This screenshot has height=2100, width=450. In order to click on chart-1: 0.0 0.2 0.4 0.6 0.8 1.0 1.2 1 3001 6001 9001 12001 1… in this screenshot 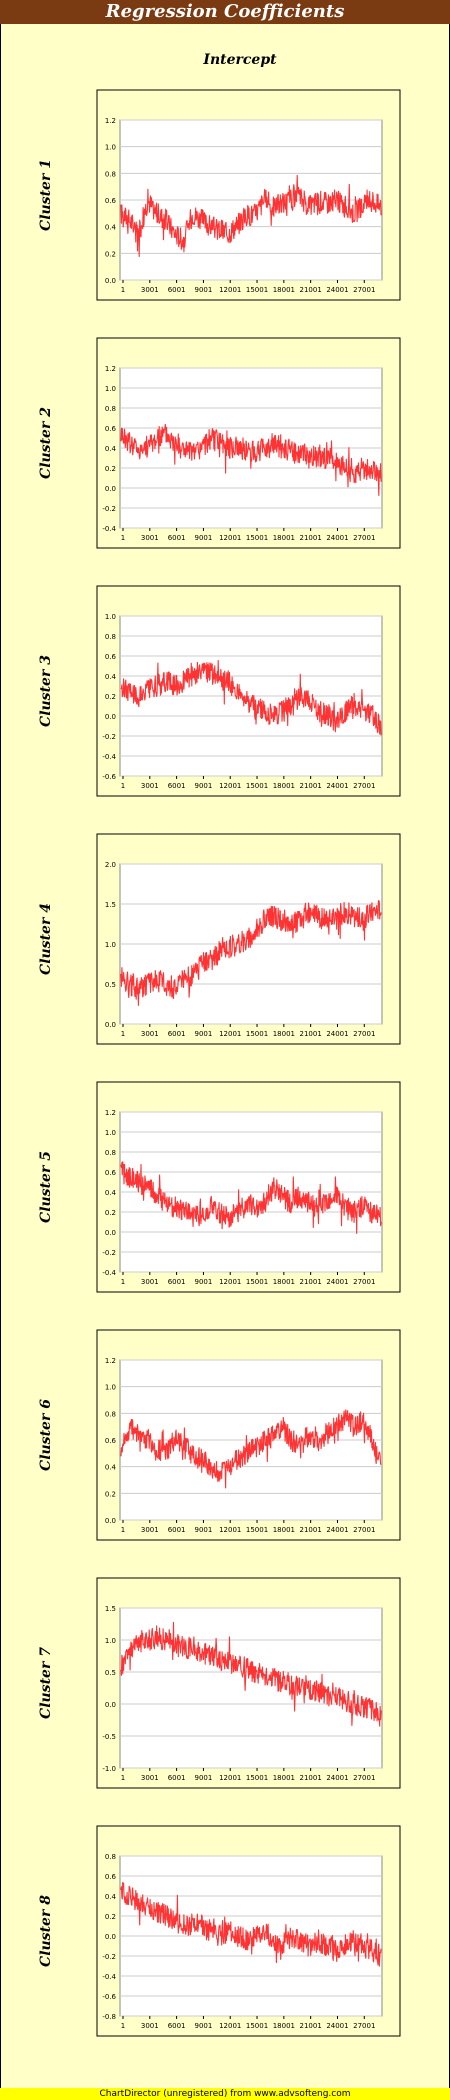, I will do `click(219, 195)`.